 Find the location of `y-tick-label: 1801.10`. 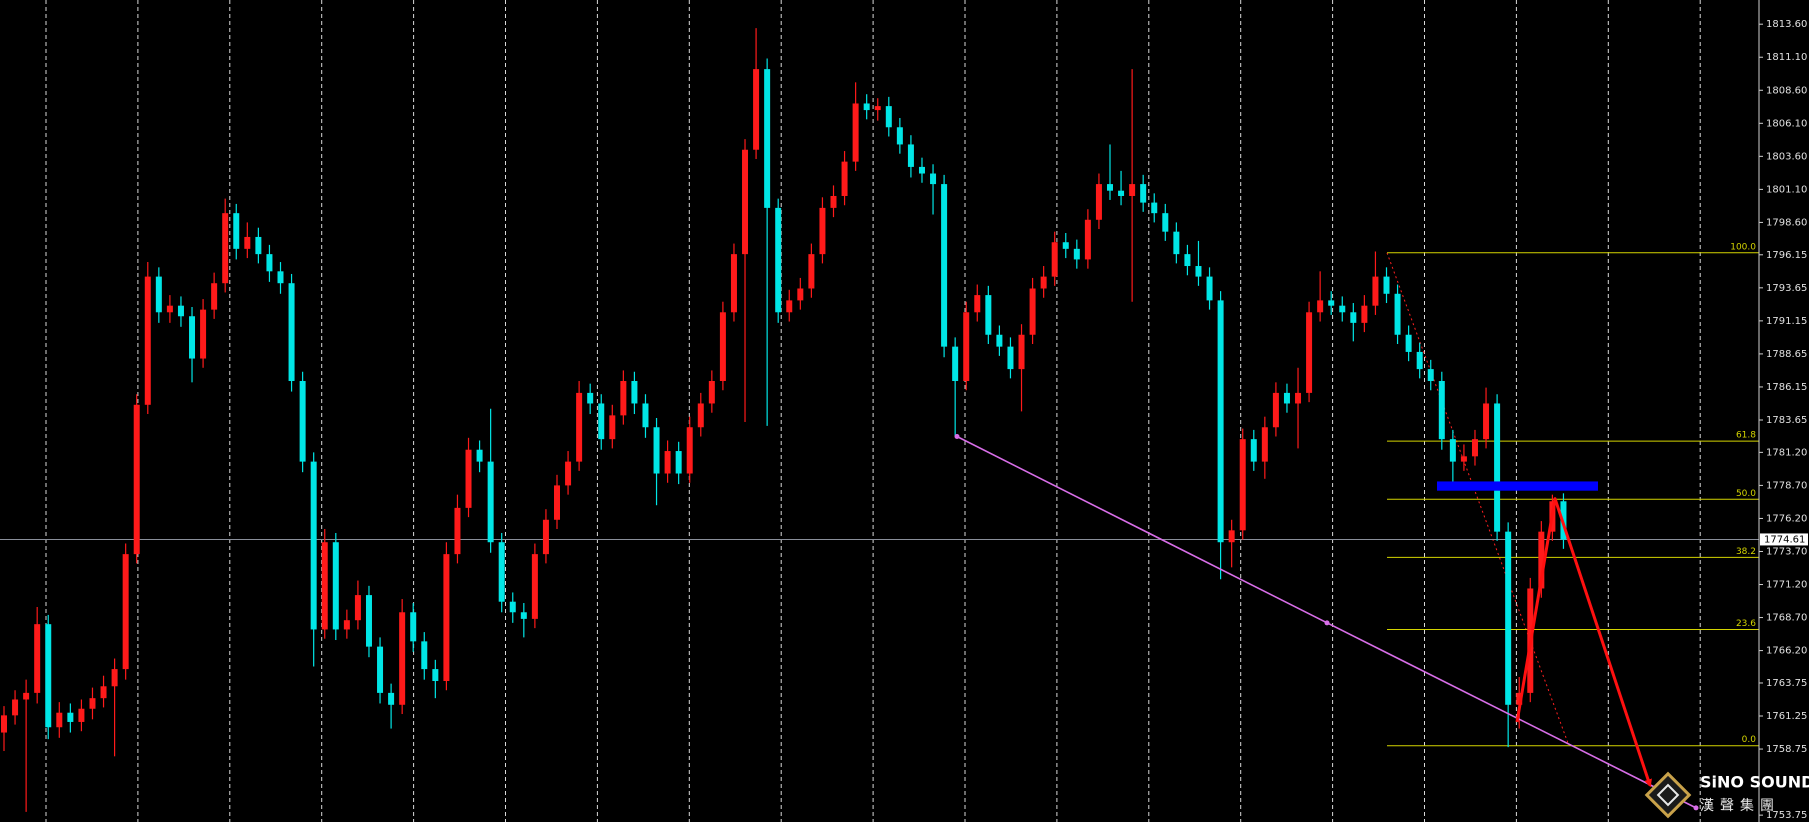

y-tick-label: 1801.10 is located at coordinates (1786, 189).